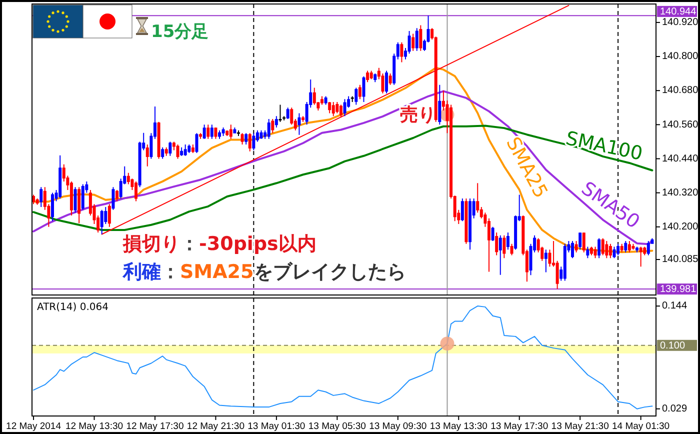 The image size is (700, 434). Describe the element at coordinates (673, 346) in the screenshot. I see `ref-line-label: 0.100` at that location.